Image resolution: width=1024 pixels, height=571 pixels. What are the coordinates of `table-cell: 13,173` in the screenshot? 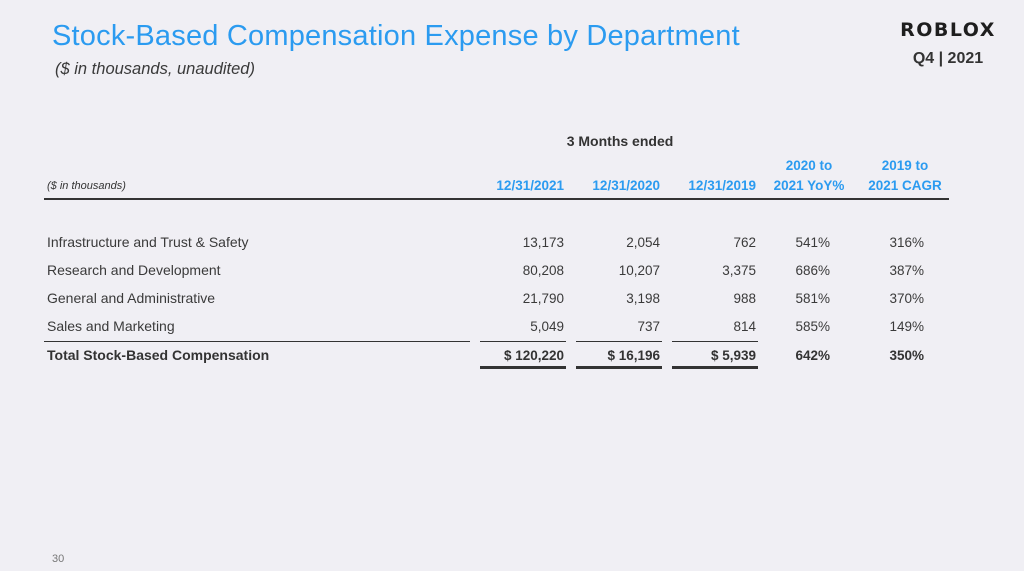 It's located at (543, 242).